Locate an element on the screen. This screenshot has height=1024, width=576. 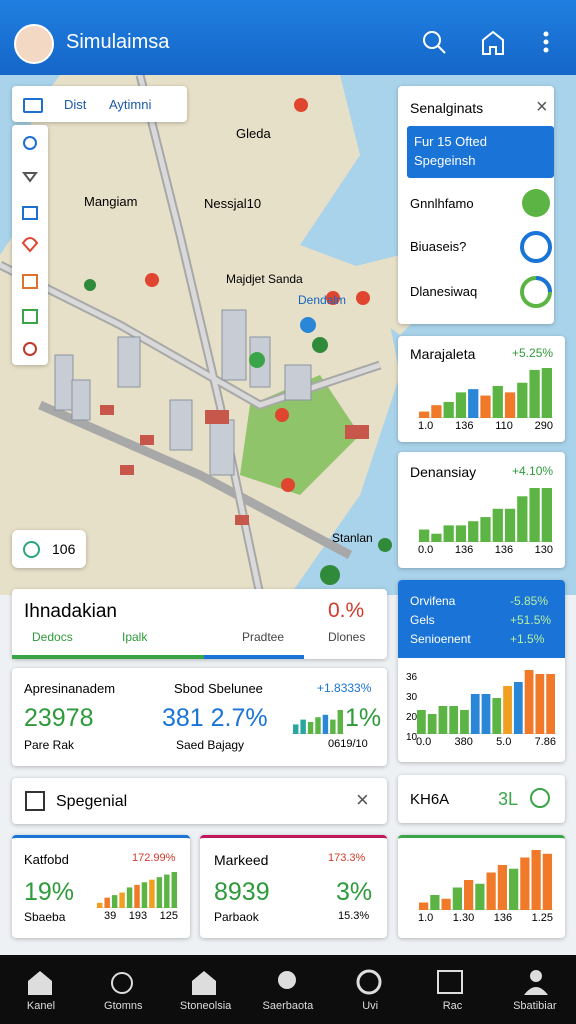
toggle-icons is located at coordinates (535, 249).